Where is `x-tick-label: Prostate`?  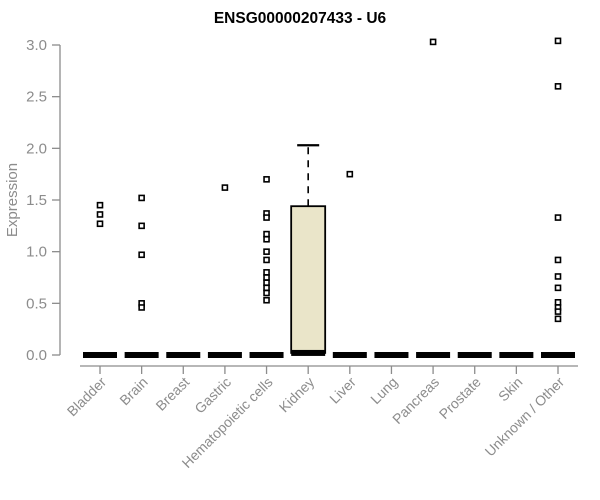
x-tick-label: Prostate is located at coordinates (460, 398).